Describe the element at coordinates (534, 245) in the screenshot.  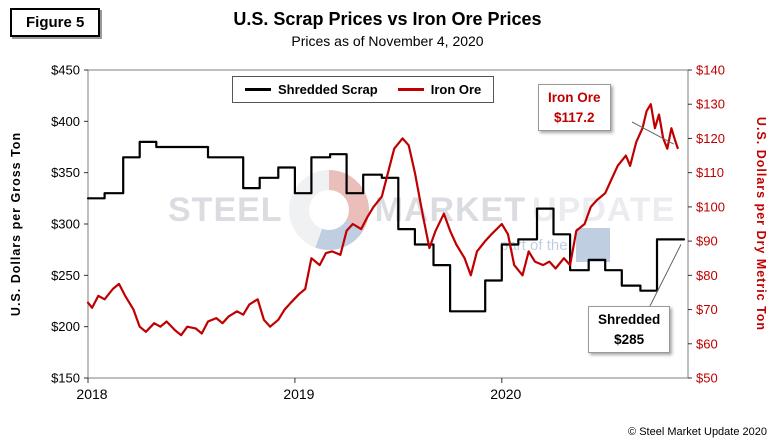
I see `watermark-tagline-text: part of the` at that location.